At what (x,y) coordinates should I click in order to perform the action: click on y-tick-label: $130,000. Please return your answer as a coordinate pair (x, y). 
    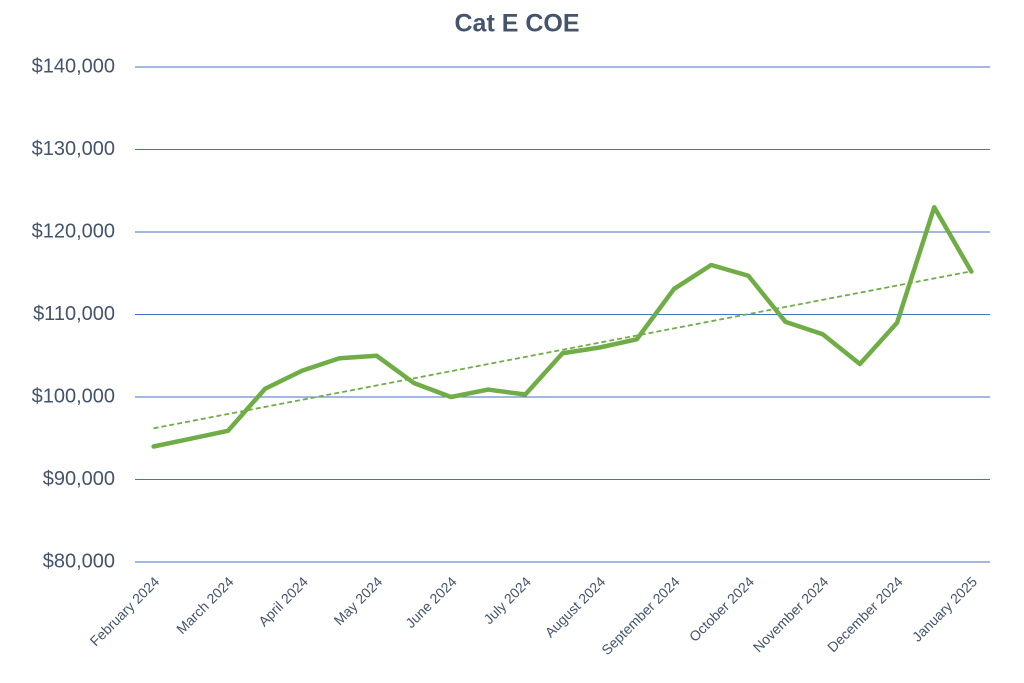
    Looking at the image, I should click on (73, 149).